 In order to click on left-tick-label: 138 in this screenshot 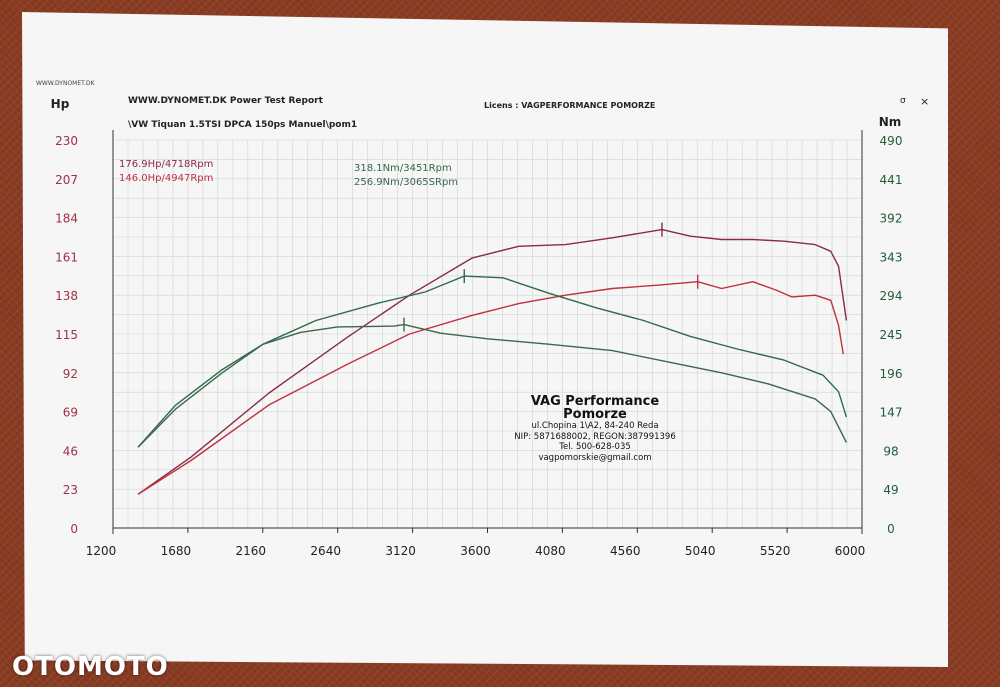, I will do `click(66, 296)`.